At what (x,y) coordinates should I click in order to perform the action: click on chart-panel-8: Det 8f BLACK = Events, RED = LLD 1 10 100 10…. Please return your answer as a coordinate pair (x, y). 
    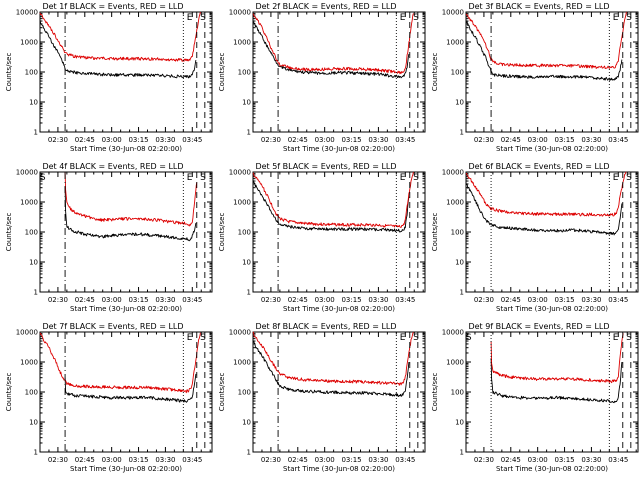
    Looking at the image, I should click on (322, 397).